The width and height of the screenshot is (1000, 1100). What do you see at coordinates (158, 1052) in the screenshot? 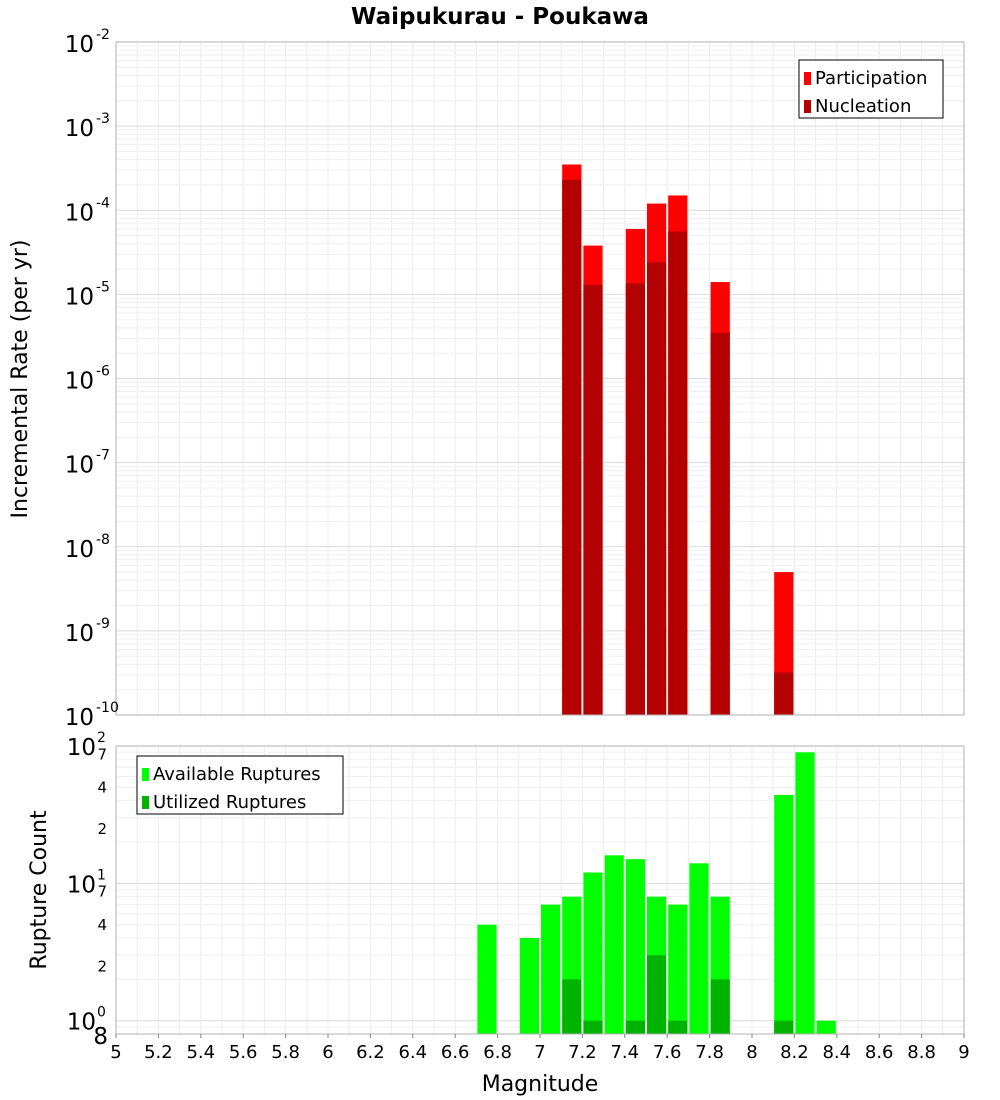
I see `x-tick-label: 5.2` at bounding box center [158, 1052].